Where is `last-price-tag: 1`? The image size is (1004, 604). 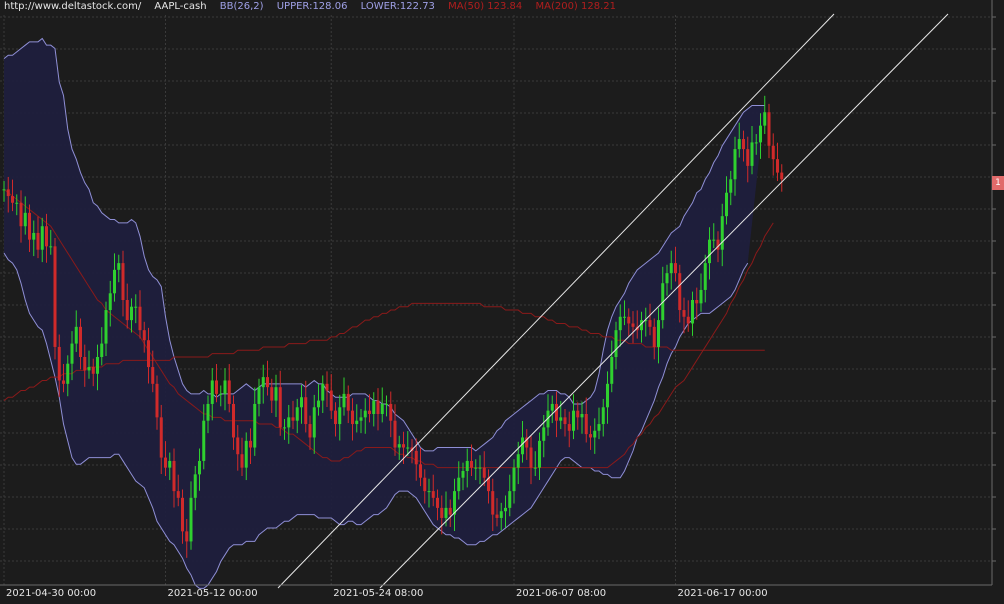 last-price-tag: 1 is located at coordinates (998, 183).